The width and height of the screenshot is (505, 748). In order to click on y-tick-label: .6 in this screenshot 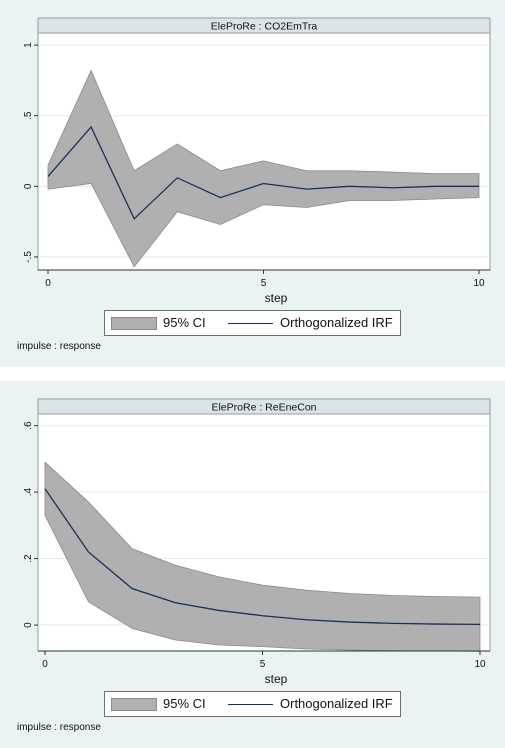, I will do `click(28, 425)`.